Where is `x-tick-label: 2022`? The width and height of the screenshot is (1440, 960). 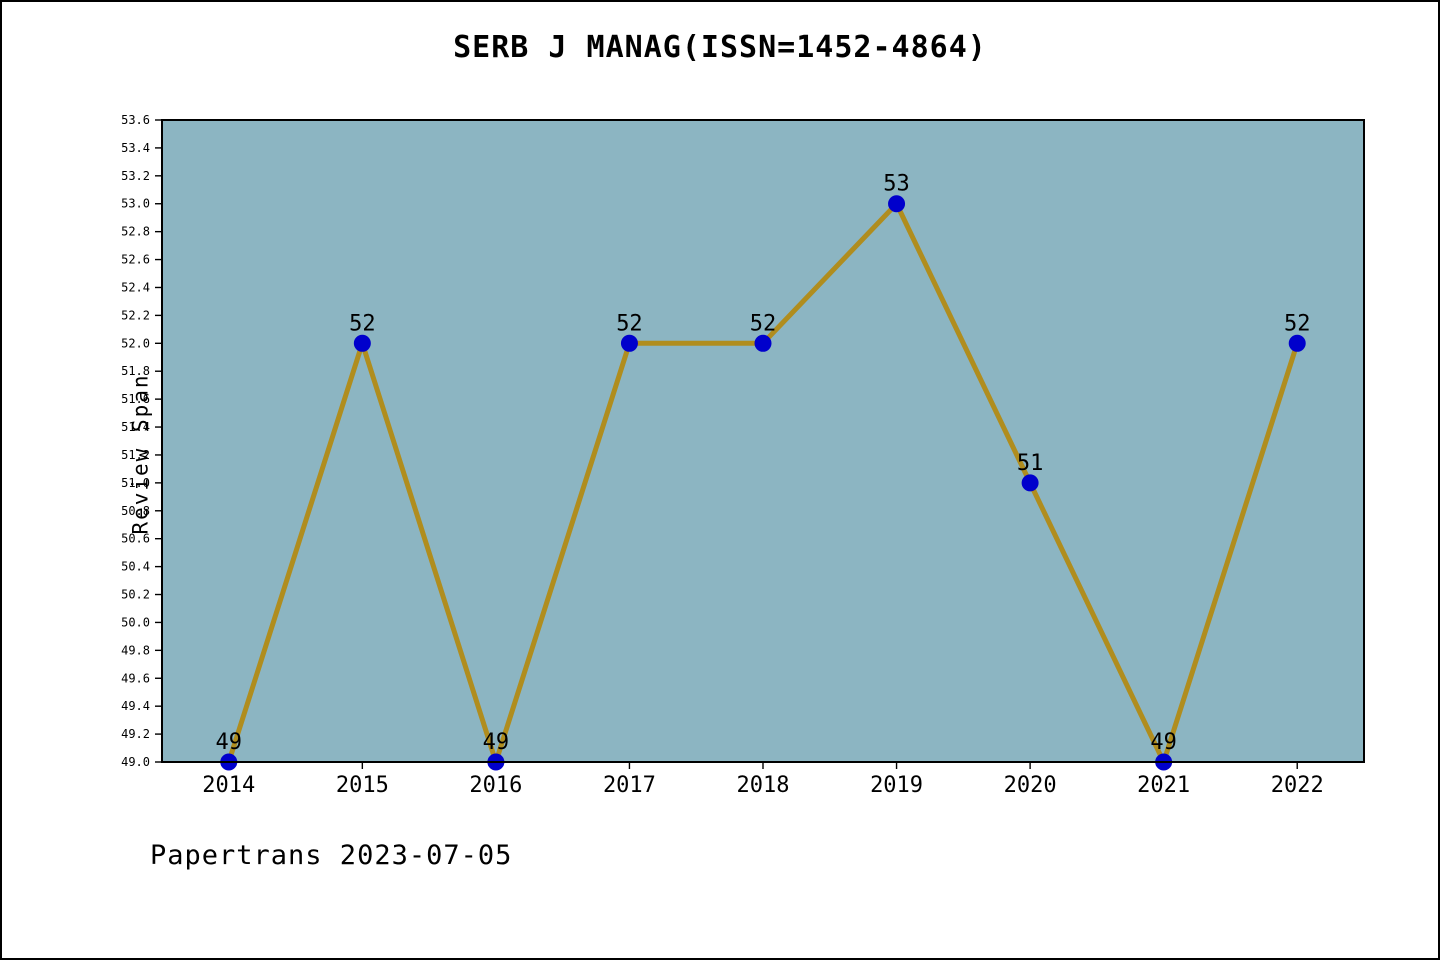
x-tick-label: 2022 is located at coordinates (1297, 785).